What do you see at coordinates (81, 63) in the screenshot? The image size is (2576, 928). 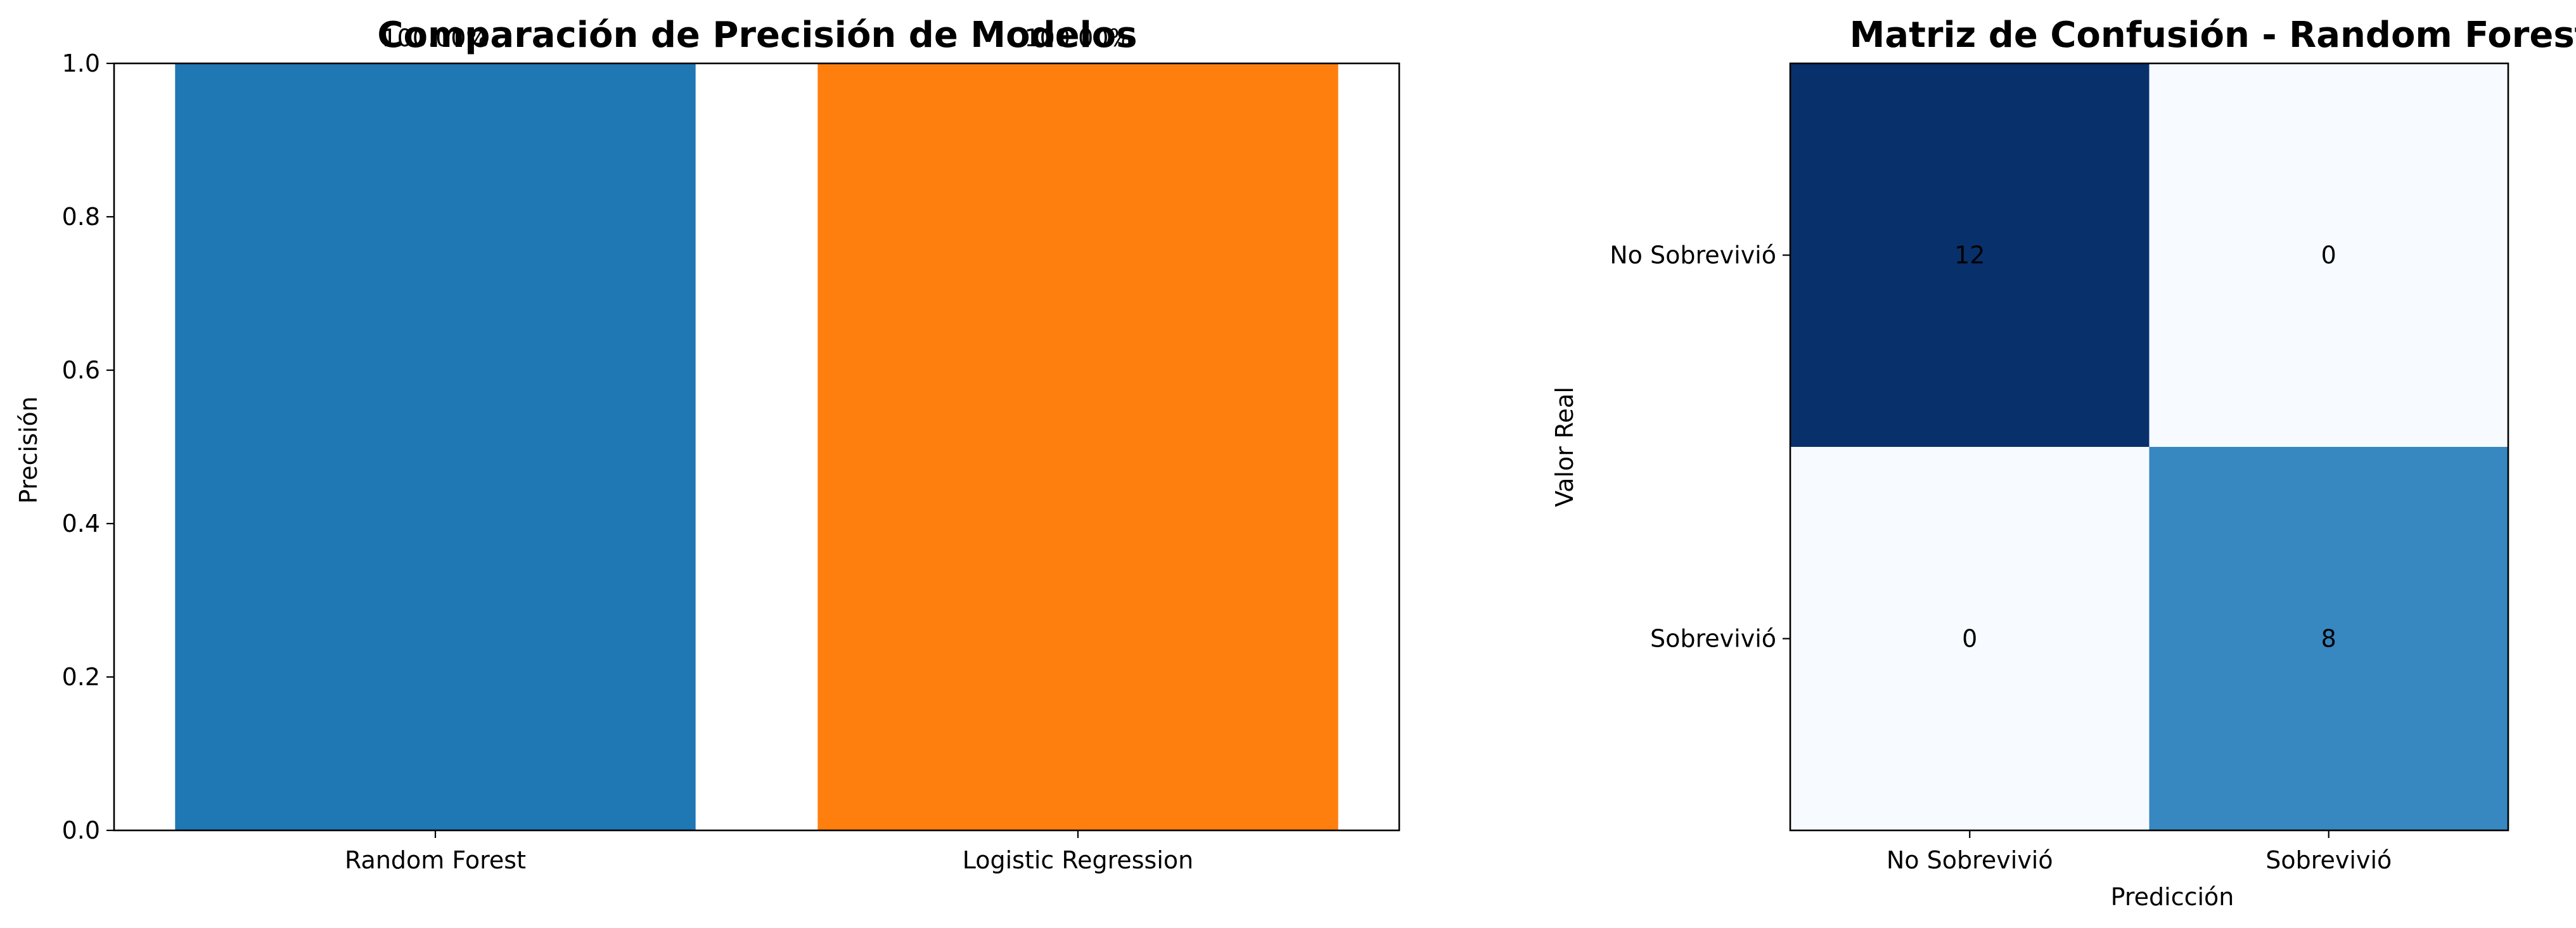 I see `bar-y-tick-label: 1.0` at bounding box center [81, 63].